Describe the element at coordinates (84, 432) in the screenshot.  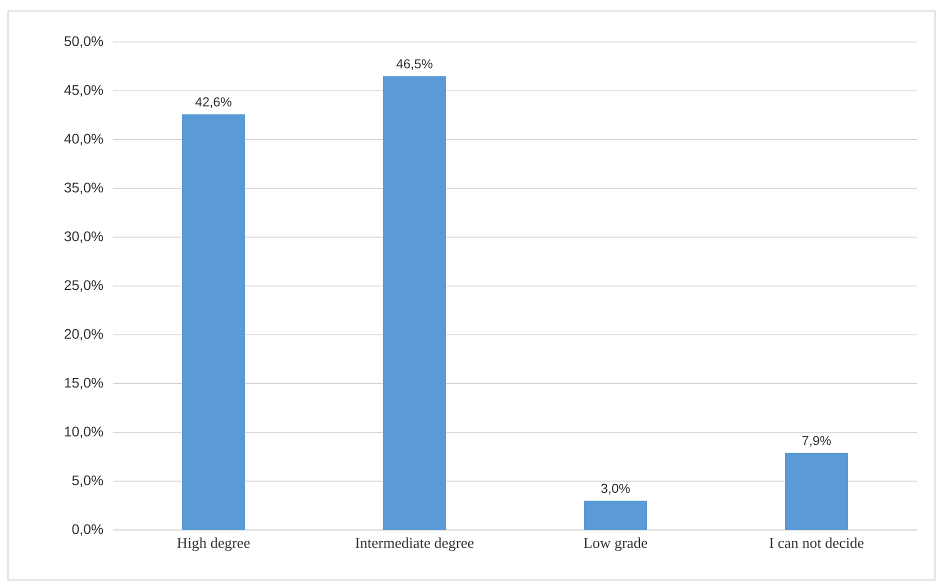
I see `y-tick-label: 10,0%` at that location.